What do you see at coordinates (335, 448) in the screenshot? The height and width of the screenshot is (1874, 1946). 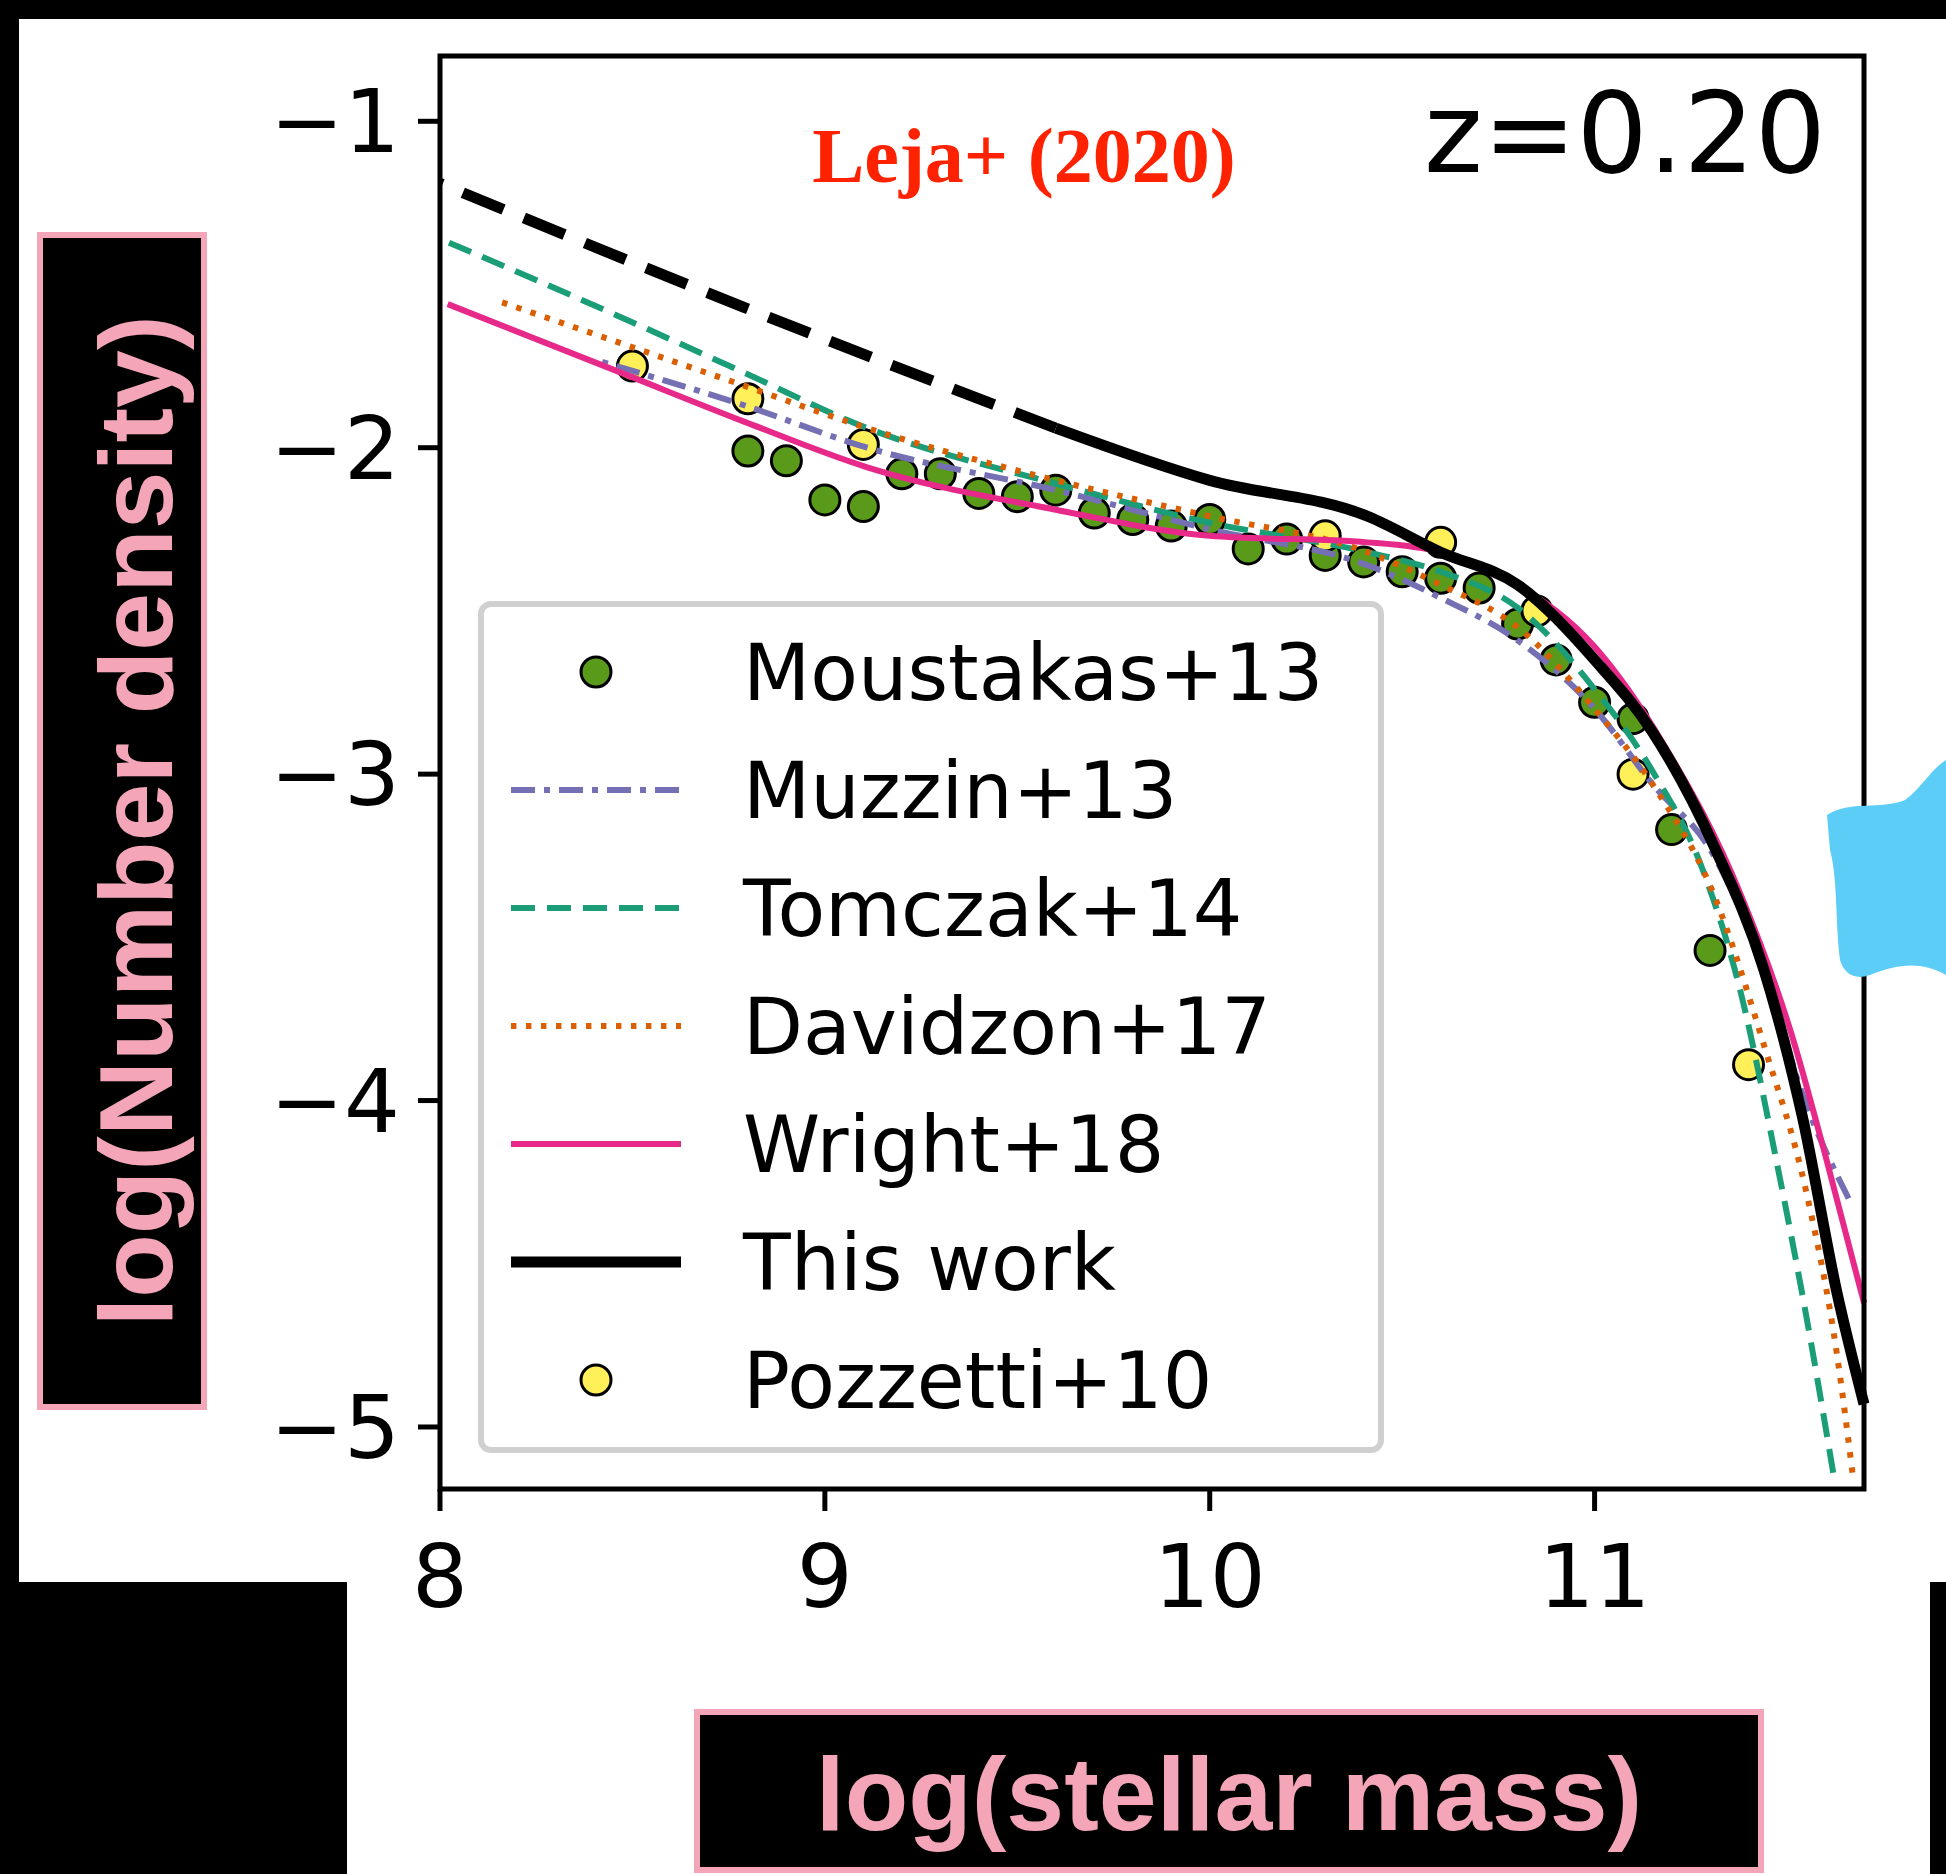 I see `y-tick-label: −2` at bounding box center [335, 448].